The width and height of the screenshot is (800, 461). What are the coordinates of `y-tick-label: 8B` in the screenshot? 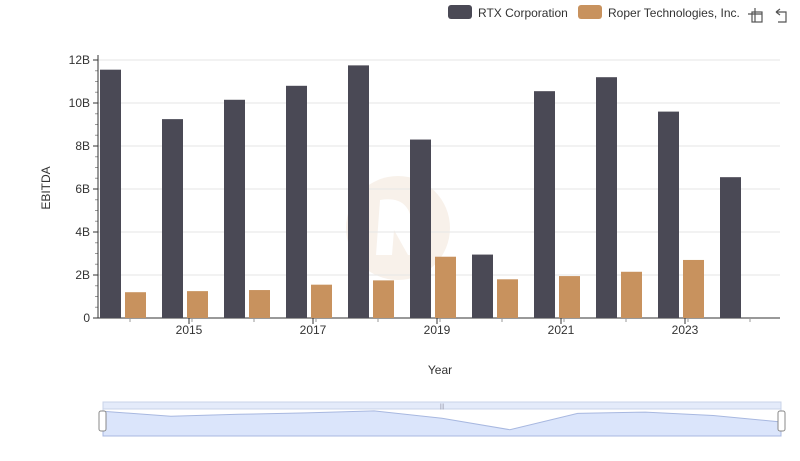 It's located at (82, 146).